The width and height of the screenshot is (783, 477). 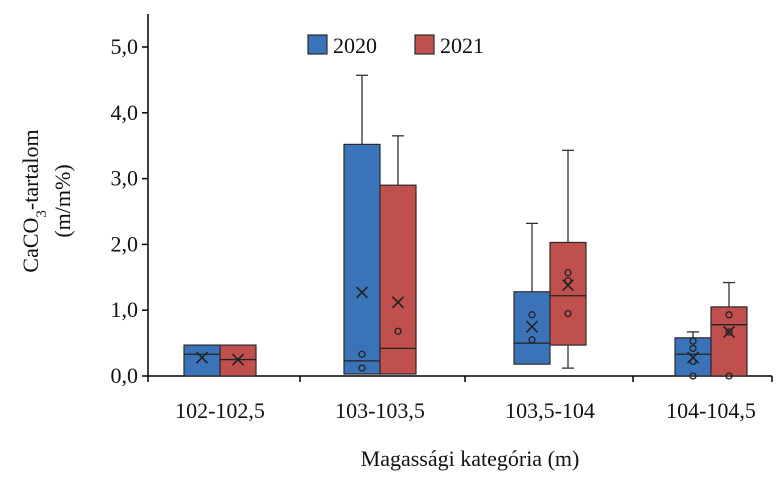 I want to click on y-tick-label: 4,0, so click(x=125, y=112).